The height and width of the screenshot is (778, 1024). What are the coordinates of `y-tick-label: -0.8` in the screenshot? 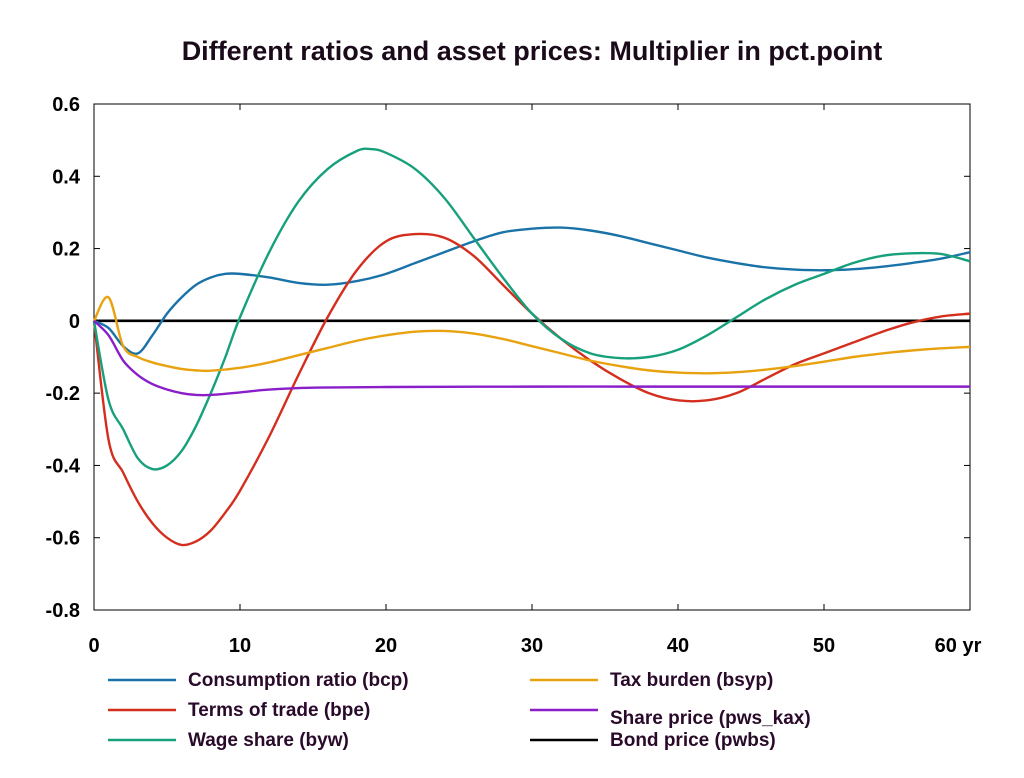 It's located at (63, 611).